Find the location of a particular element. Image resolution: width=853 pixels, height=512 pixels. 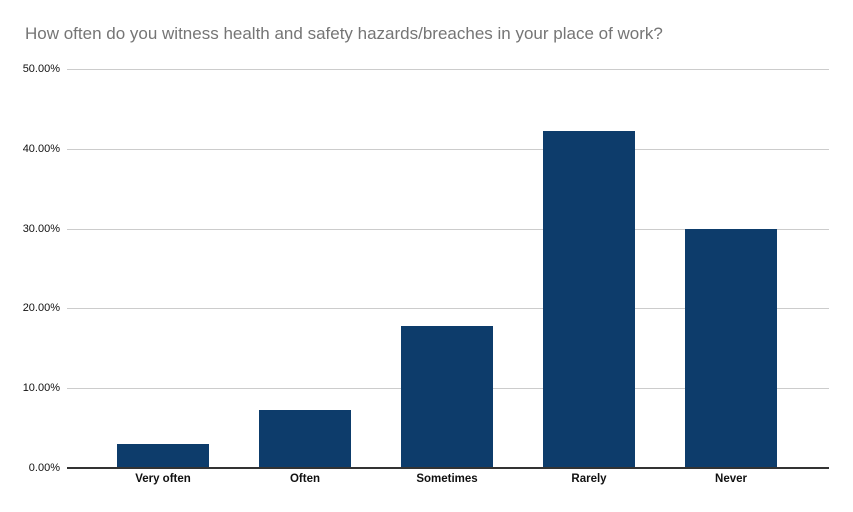

x-tick-label-often: Often is located at coordinates (305, 479).